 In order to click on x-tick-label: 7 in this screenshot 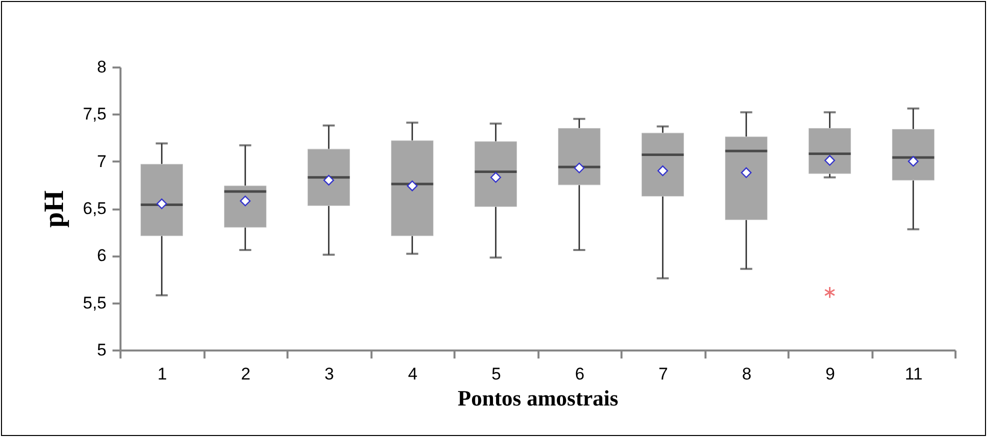, I will do `click(663, 374)`.